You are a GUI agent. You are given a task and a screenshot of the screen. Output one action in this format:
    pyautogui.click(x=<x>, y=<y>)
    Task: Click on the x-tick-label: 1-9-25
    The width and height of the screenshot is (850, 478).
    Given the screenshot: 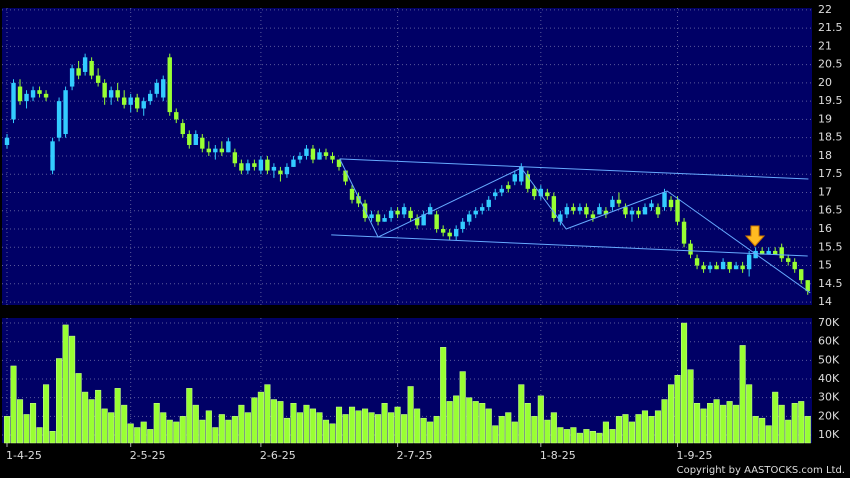 What is the action you would take?
    pyautogui.click(x=695, y=455)
    